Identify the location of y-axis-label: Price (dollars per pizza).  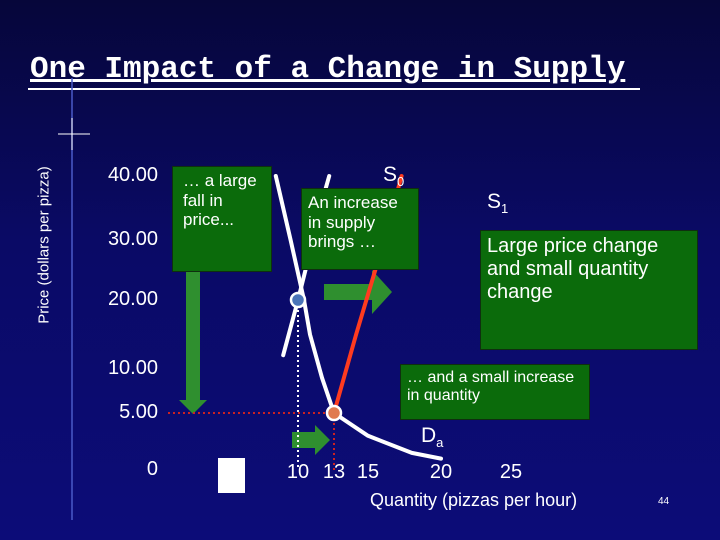
(44, 245).